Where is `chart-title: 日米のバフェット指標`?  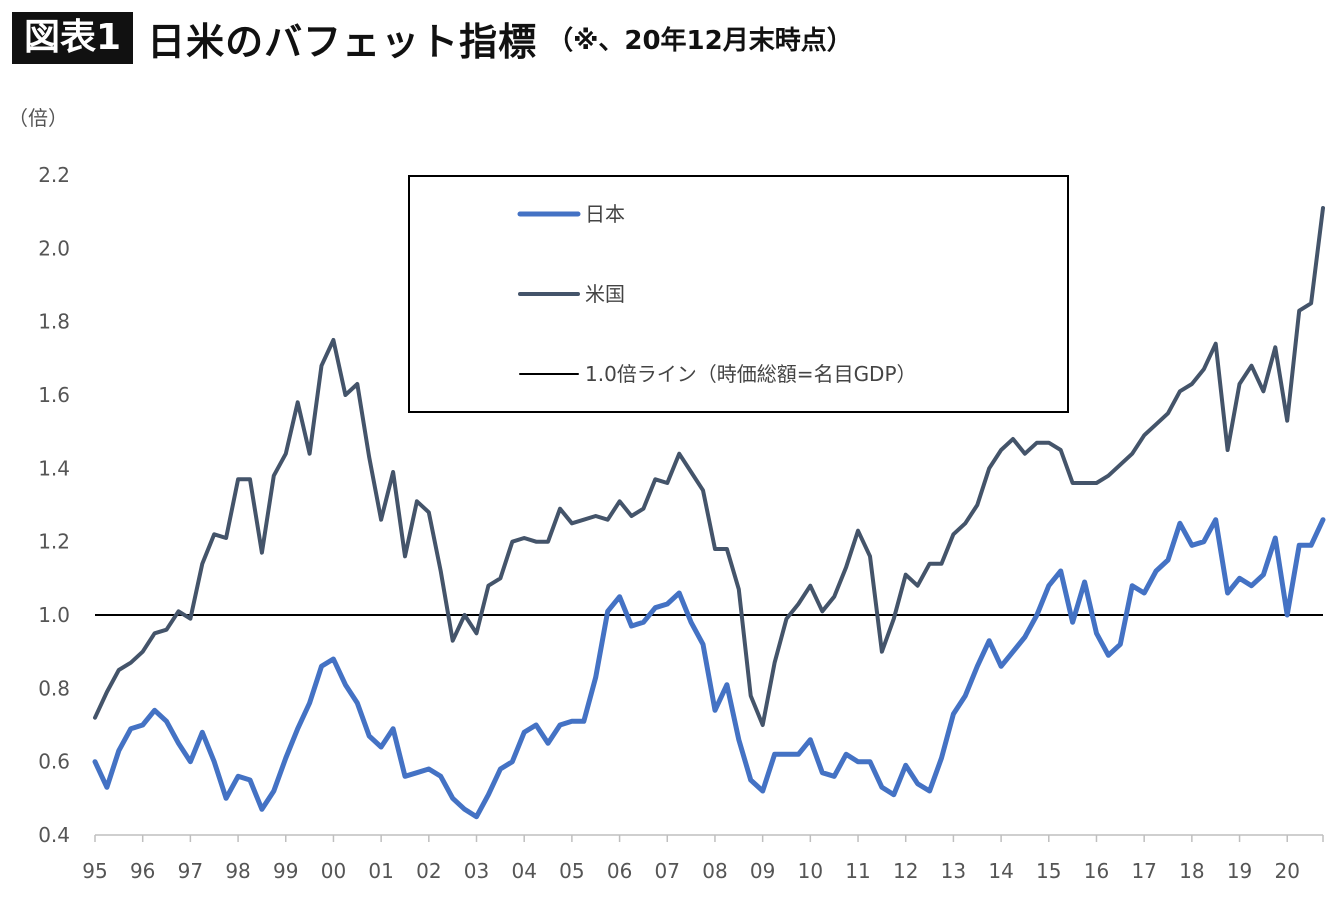 chart-title: 日米のバフェット指標 is located at coordinates (342, 41).